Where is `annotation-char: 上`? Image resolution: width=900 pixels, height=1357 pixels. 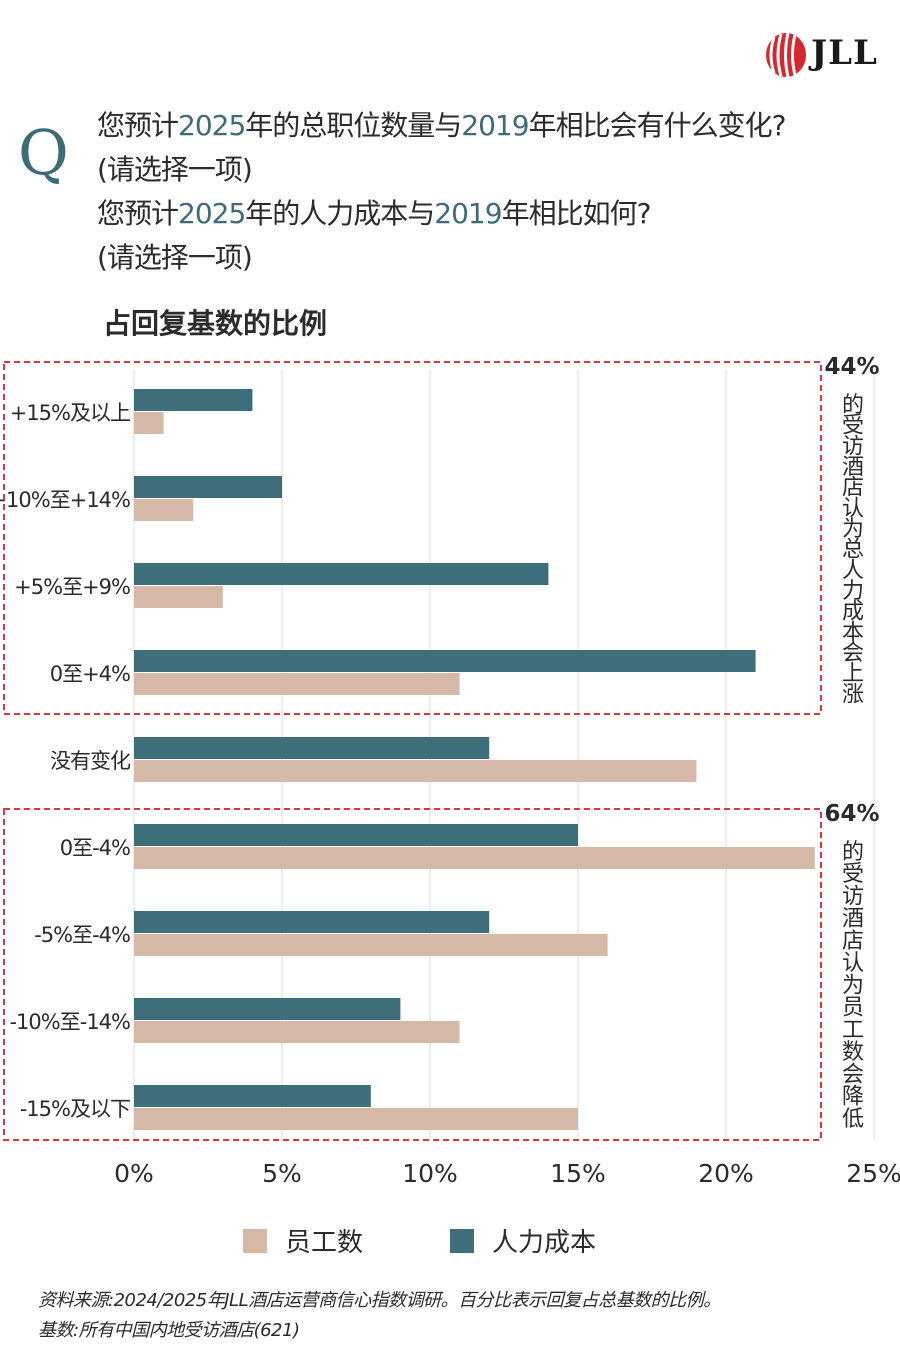
annotation-char: 上 is located at coordinates (853, 674).